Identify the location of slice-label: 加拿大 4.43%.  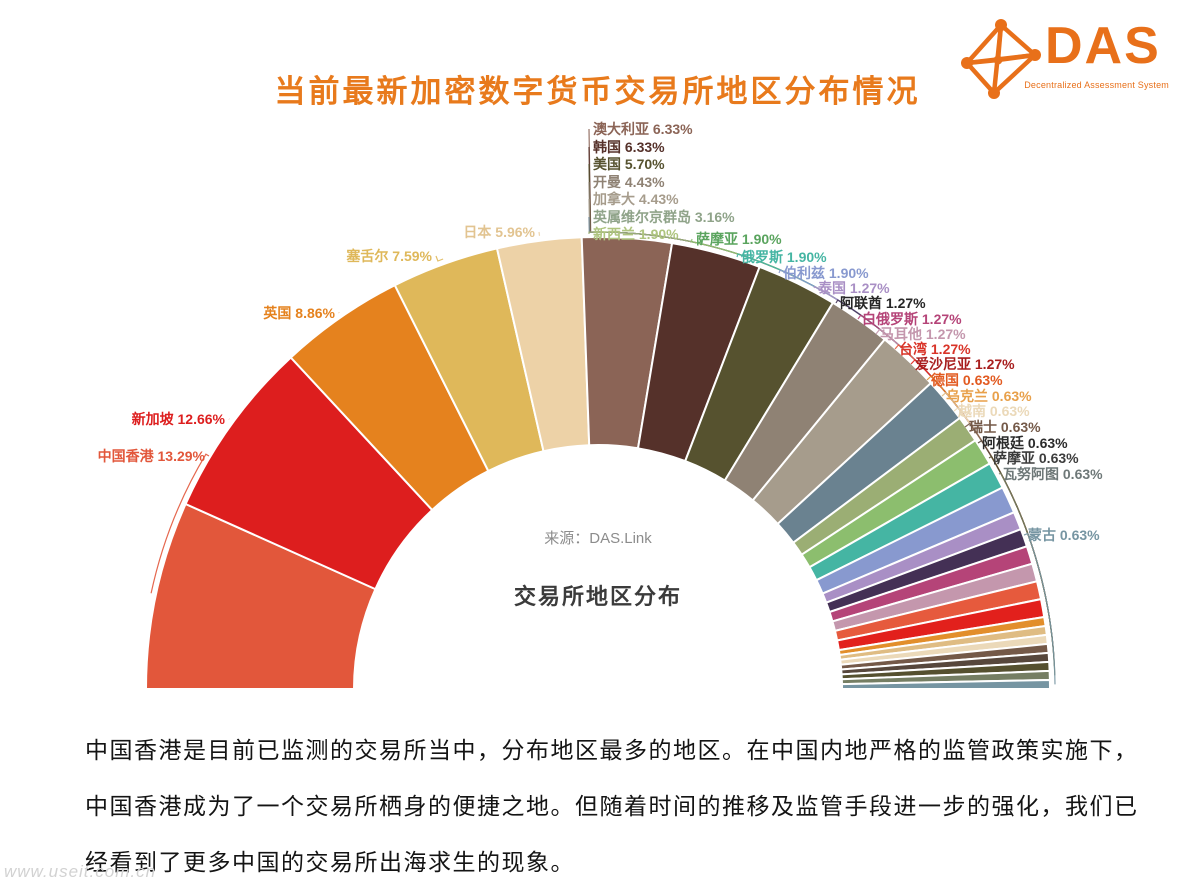
(635, 199).